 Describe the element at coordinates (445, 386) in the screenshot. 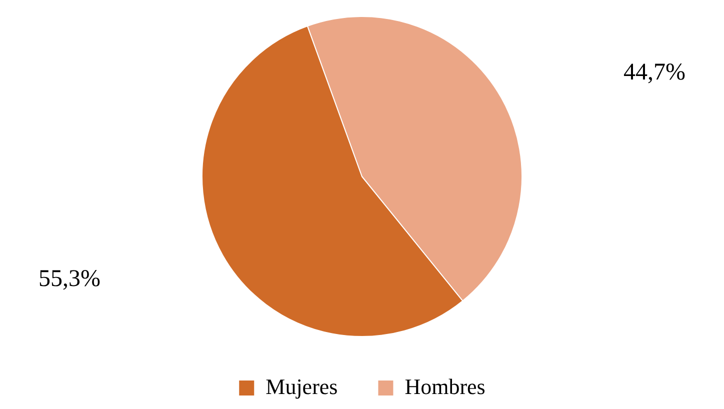

I see `legend-label: Hombres` at that location.